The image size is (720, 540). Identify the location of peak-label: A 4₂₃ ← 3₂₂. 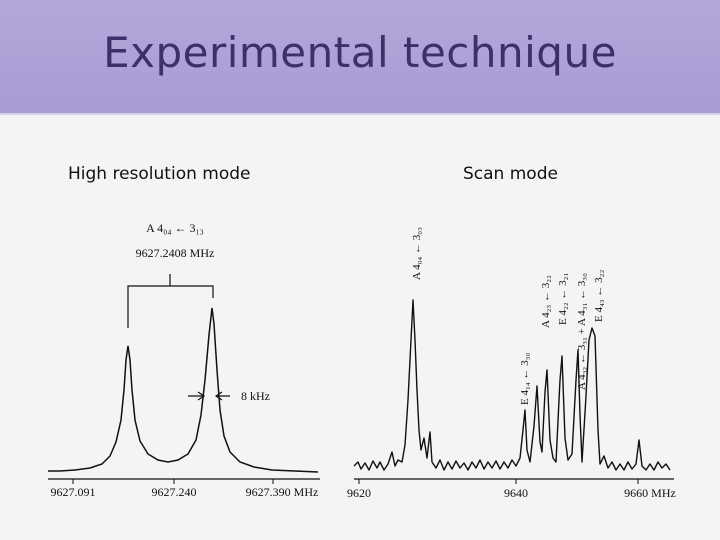
(546, 301).